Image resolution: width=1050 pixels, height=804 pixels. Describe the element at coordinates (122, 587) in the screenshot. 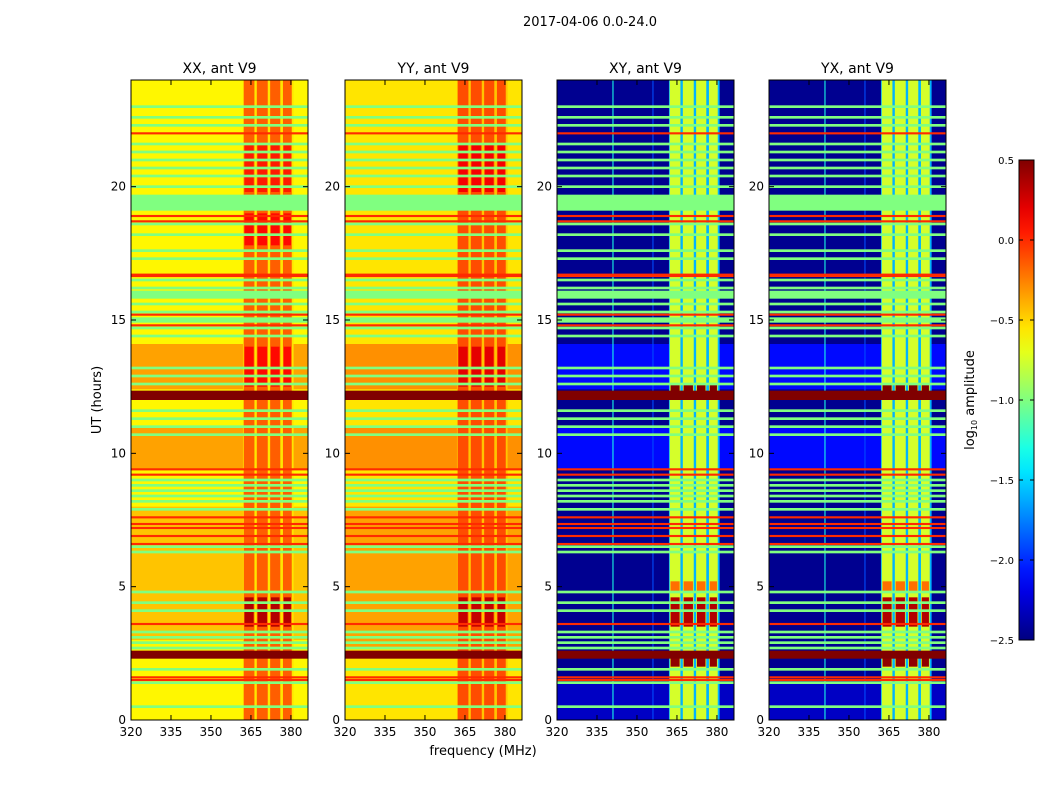

I see `y-tick-label: 5` at that location.